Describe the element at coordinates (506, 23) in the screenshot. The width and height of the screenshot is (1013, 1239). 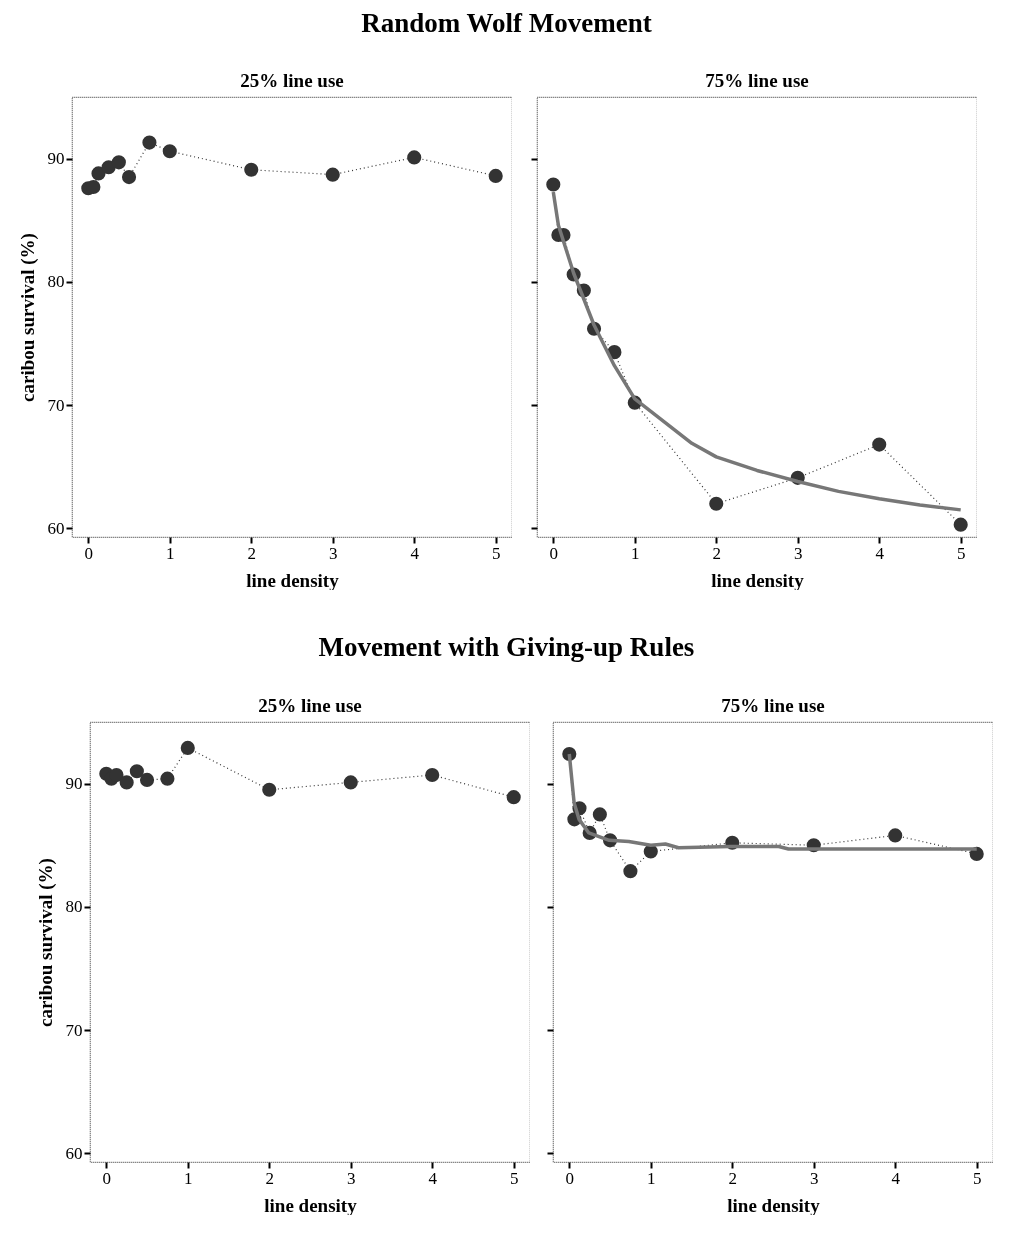
I see `text: Random Wolf Movement` at that location.